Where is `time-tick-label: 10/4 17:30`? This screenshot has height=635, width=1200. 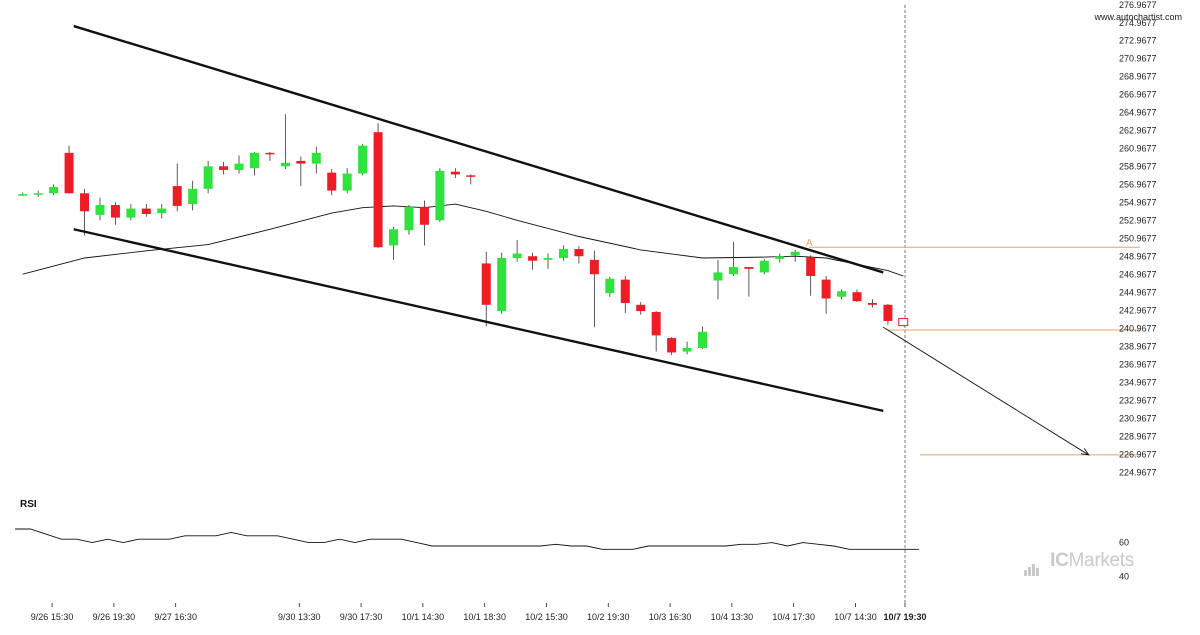 time-tick-label: 10/4 17:30 is located at coordinates (793, 617).